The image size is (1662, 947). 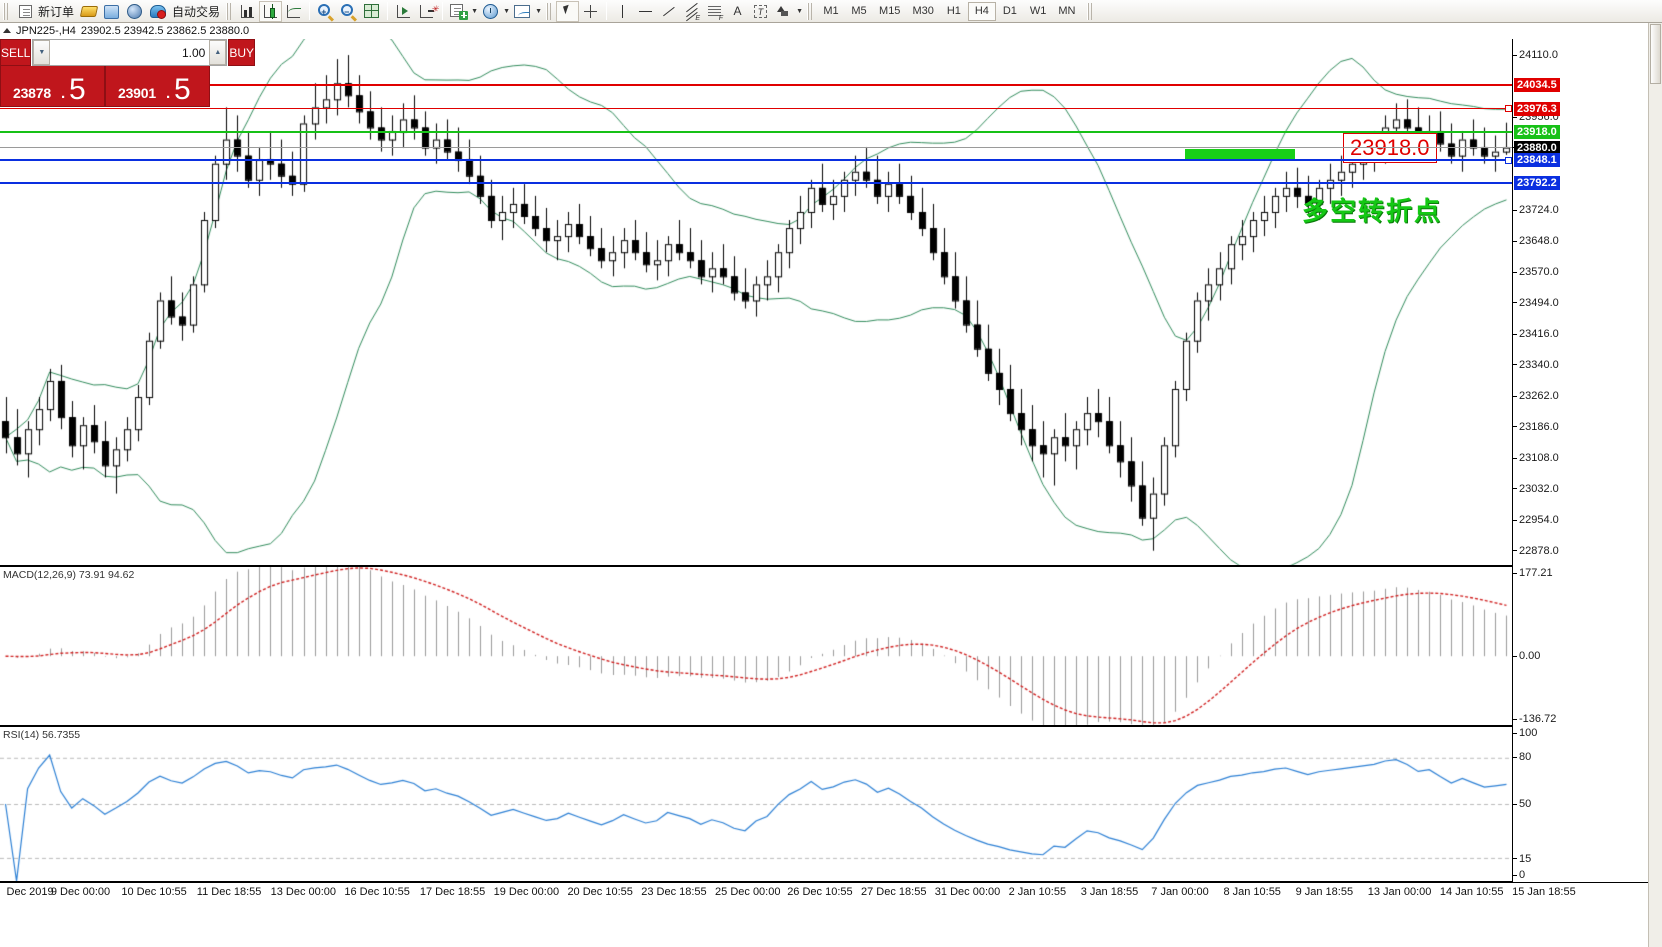 I want to click on macd-scale: 177.21 0.00 -136.72, so click(x=1587, y=646).